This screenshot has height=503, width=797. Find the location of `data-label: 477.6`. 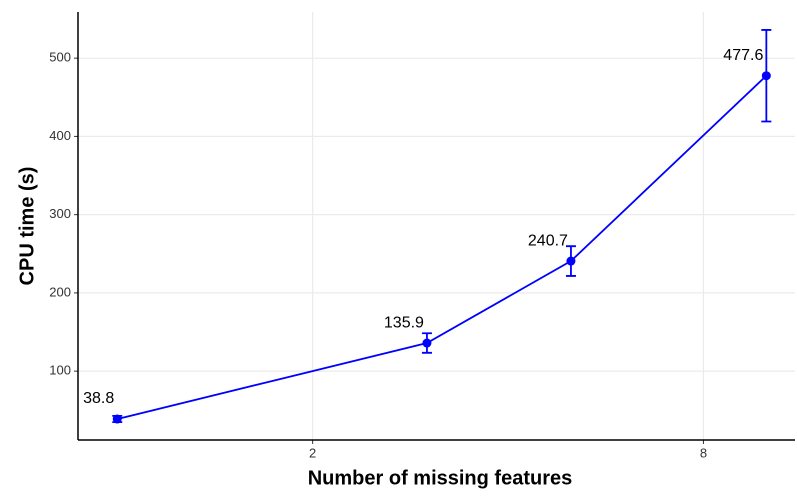

data-label: 477.6 is located at coordinates (743, 55).